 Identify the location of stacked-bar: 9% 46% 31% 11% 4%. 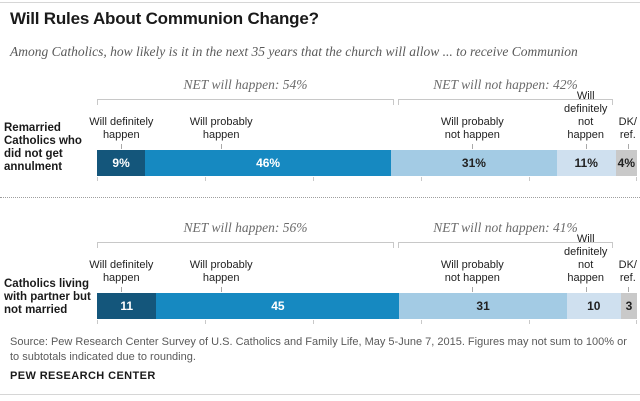
(367, 163).